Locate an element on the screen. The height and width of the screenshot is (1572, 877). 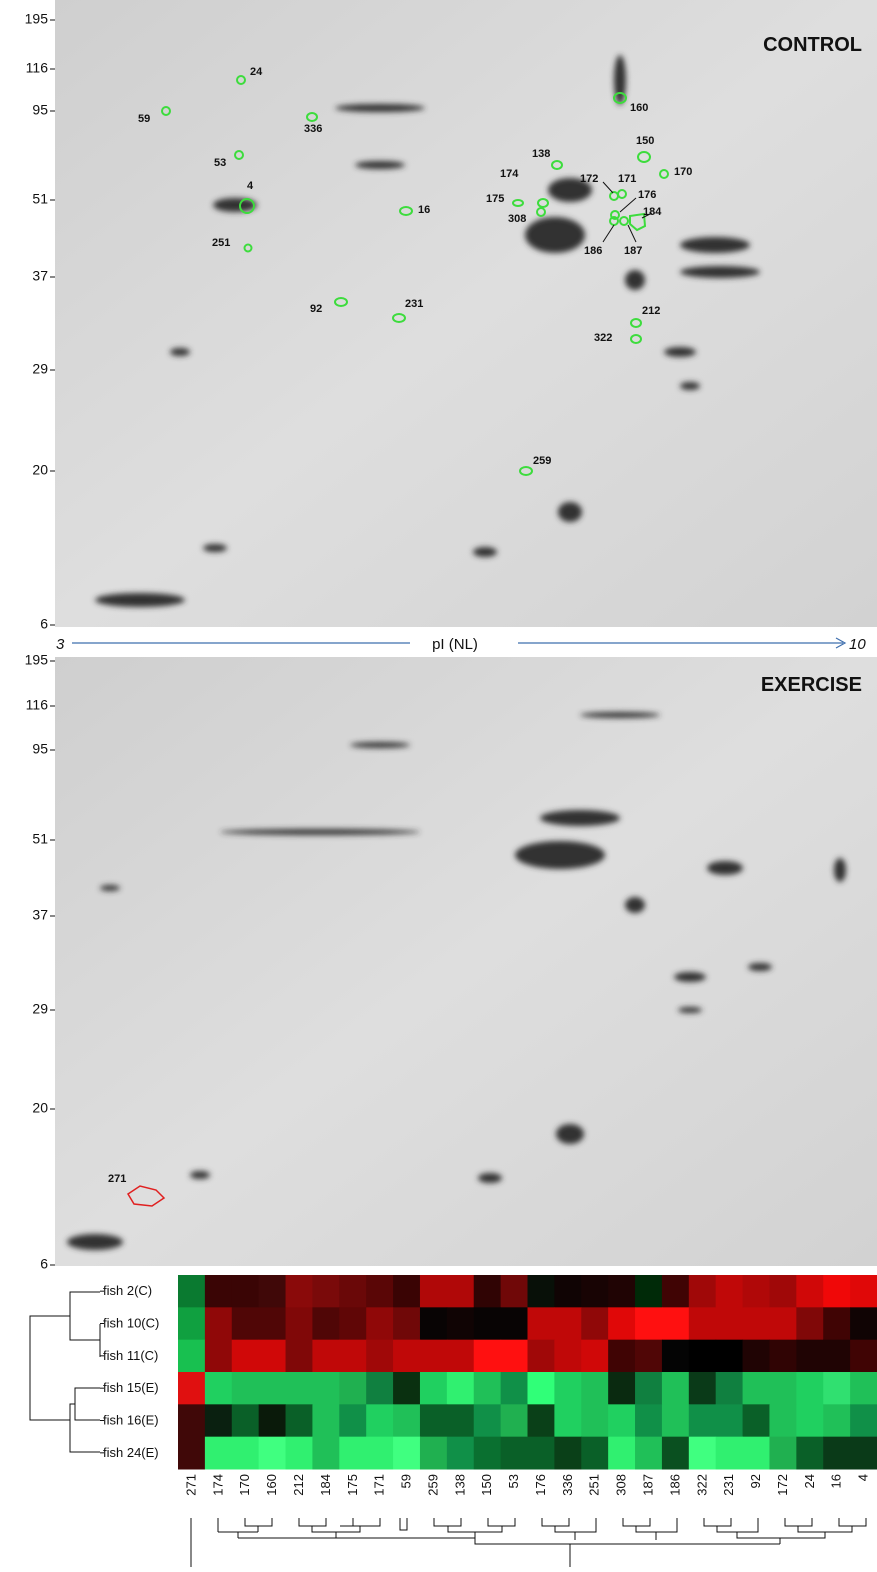
row-label: fish 10(C) is located at coordinates (131, 1323).